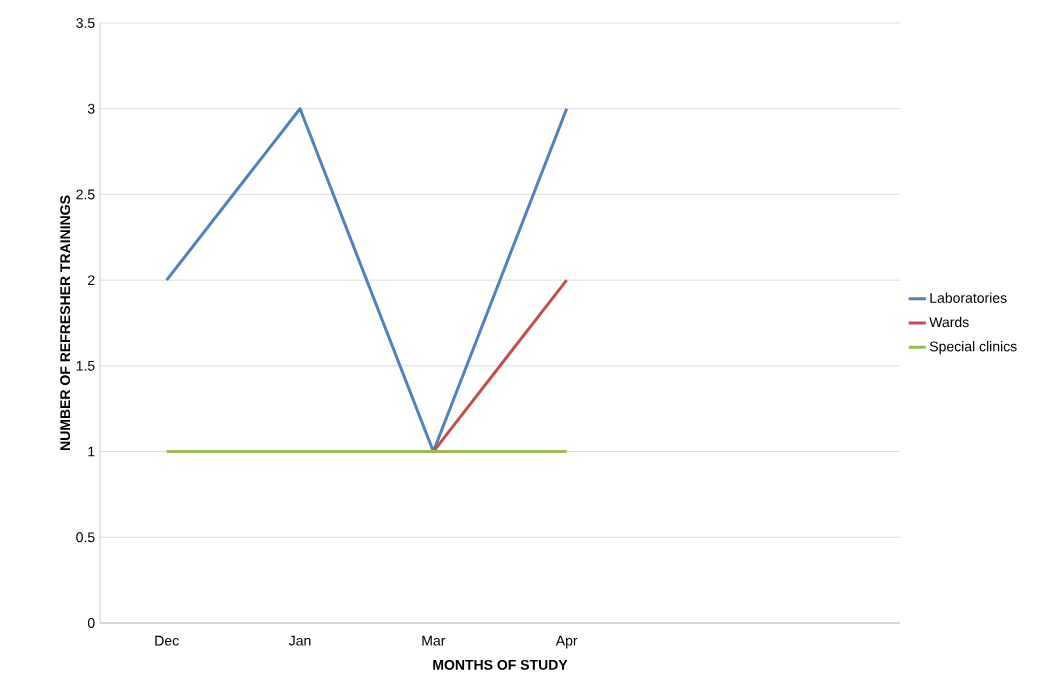 This screenshot has height=698, width=1054. Describe the element at coordinates (91, 623) in the screenshot. I see `y-tick-label: 0` at that location.